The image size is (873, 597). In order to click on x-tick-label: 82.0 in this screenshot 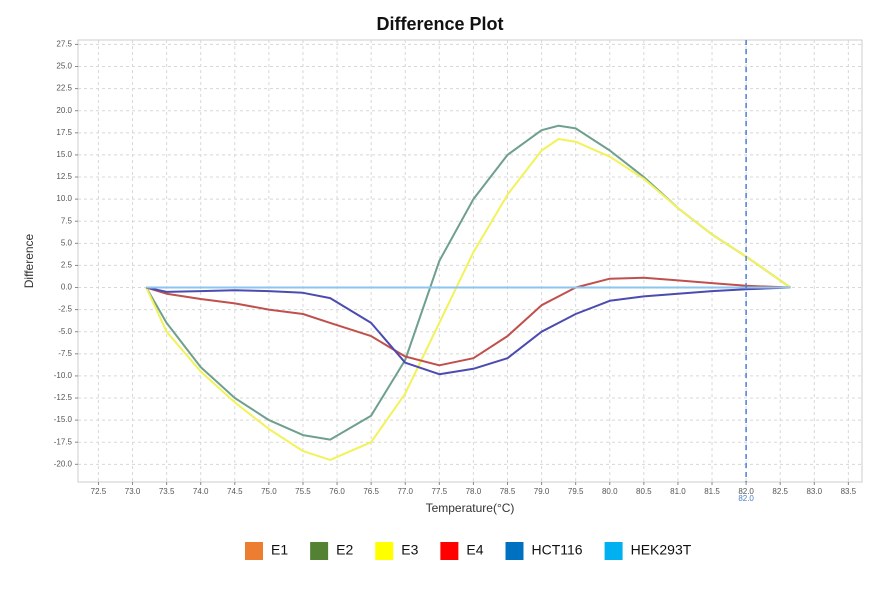, I will do `click(746, 491)`.